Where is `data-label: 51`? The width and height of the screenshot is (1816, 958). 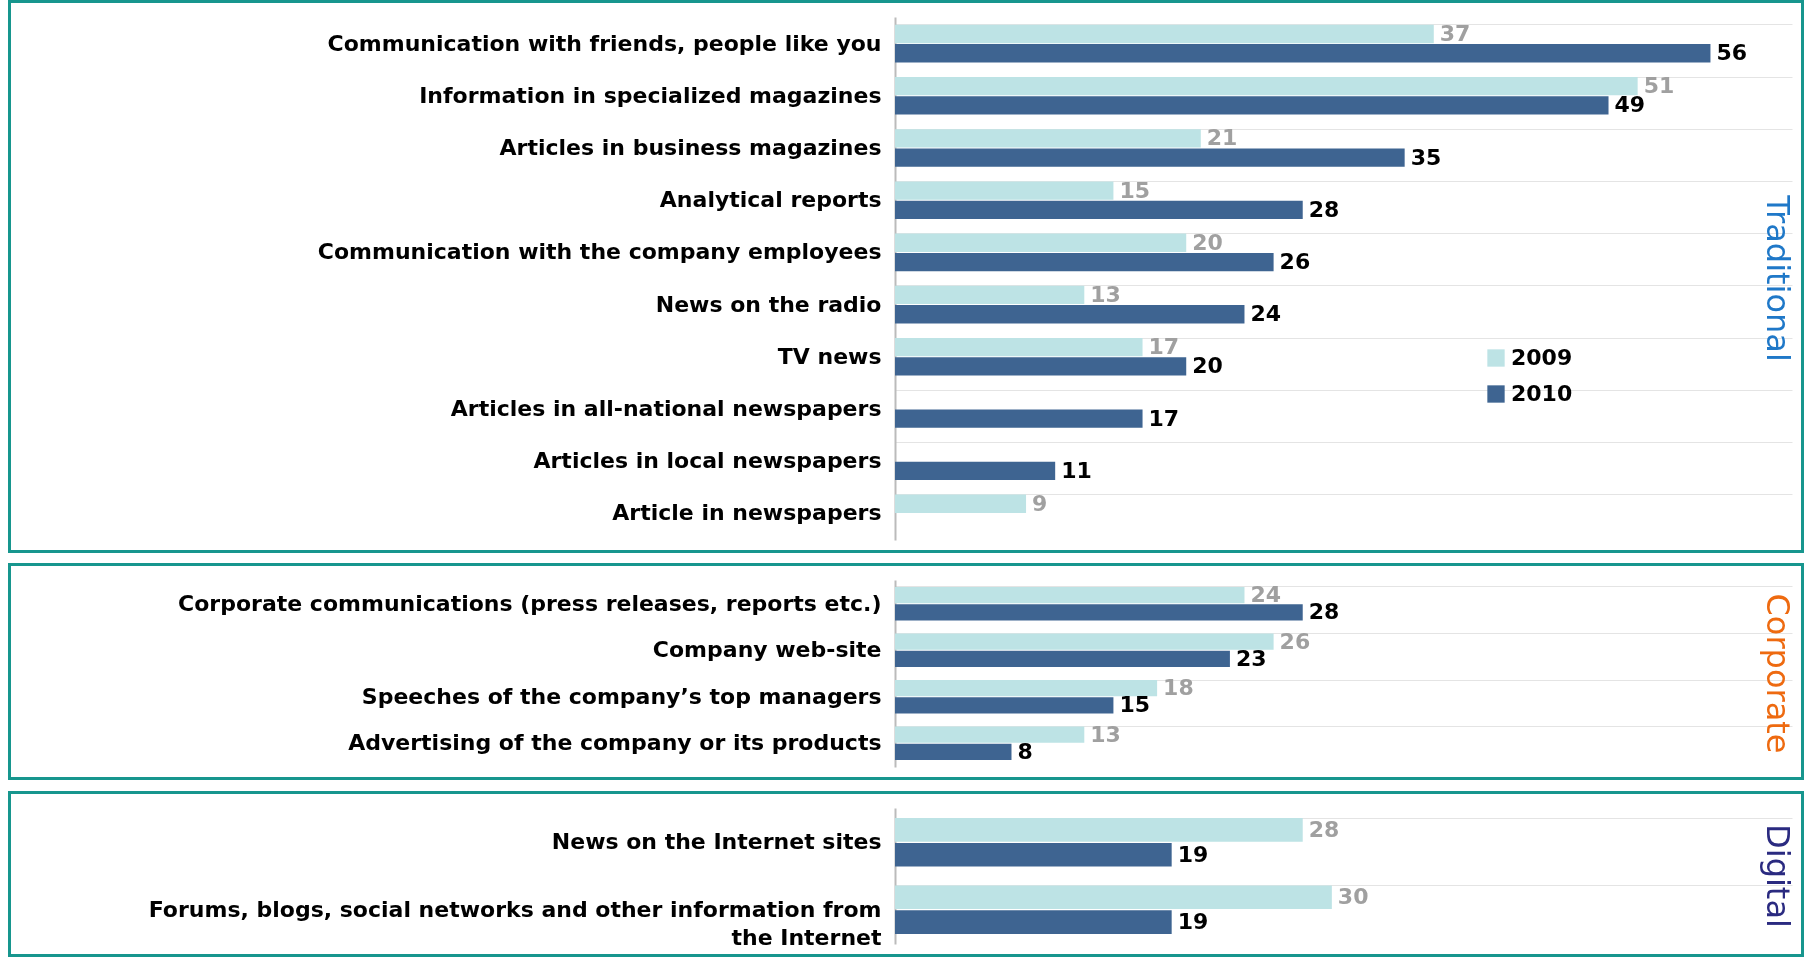 data-label: 51 is located at coordinates (1659, 86).